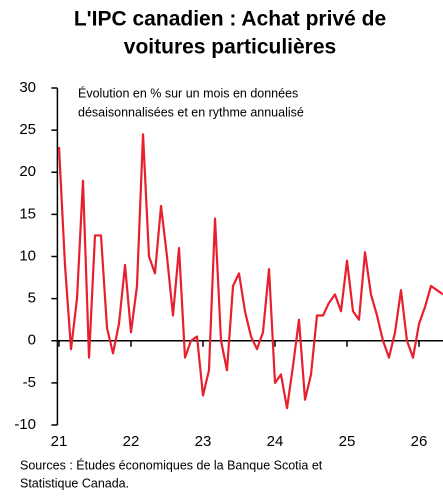  Describe the element at coordinates (25, 424) in the screenshot. I see `y-tick-label: -10` at that location.